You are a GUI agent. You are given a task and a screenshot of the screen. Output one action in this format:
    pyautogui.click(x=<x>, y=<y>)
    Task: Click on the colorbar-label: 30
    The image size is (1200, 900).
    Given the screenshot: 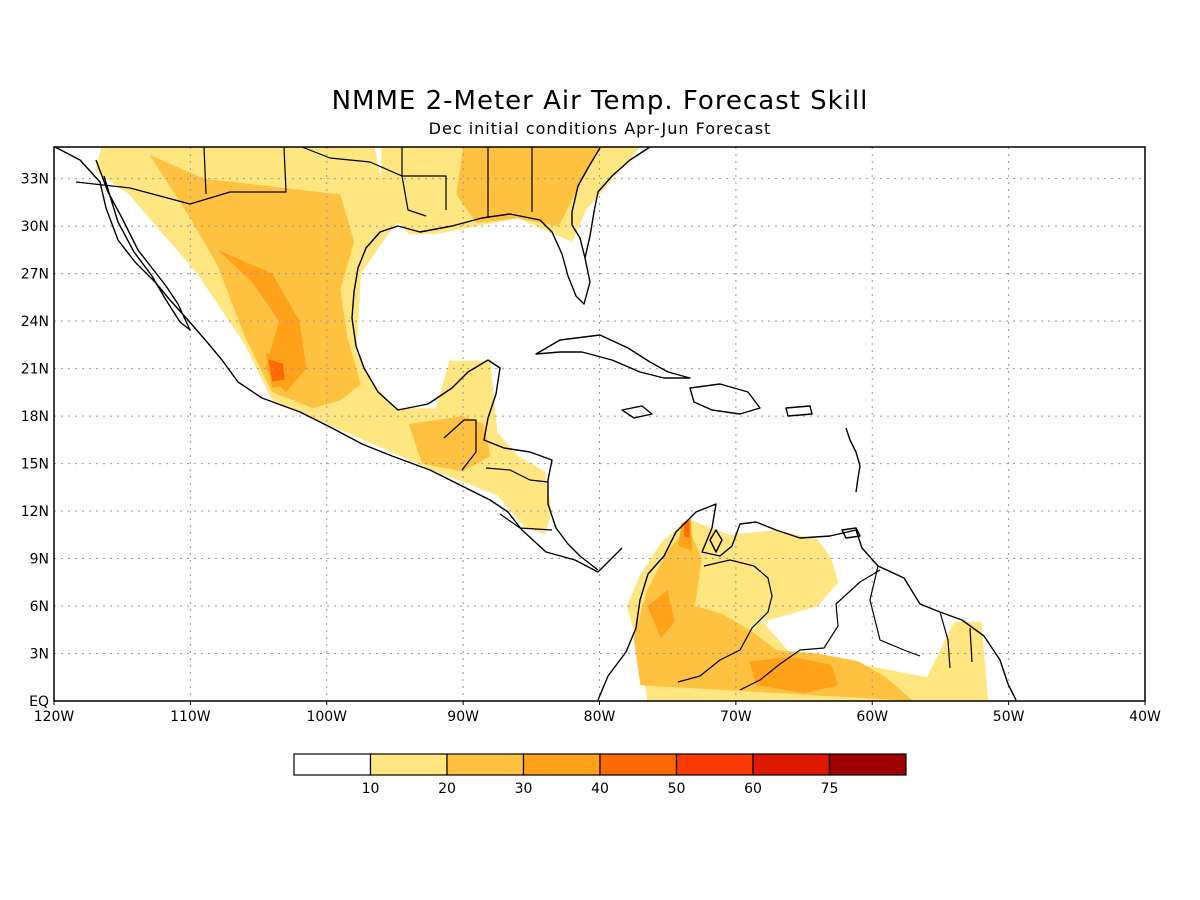 What is the action you would take?
    pyautogui.click(x=524, y=789)
    